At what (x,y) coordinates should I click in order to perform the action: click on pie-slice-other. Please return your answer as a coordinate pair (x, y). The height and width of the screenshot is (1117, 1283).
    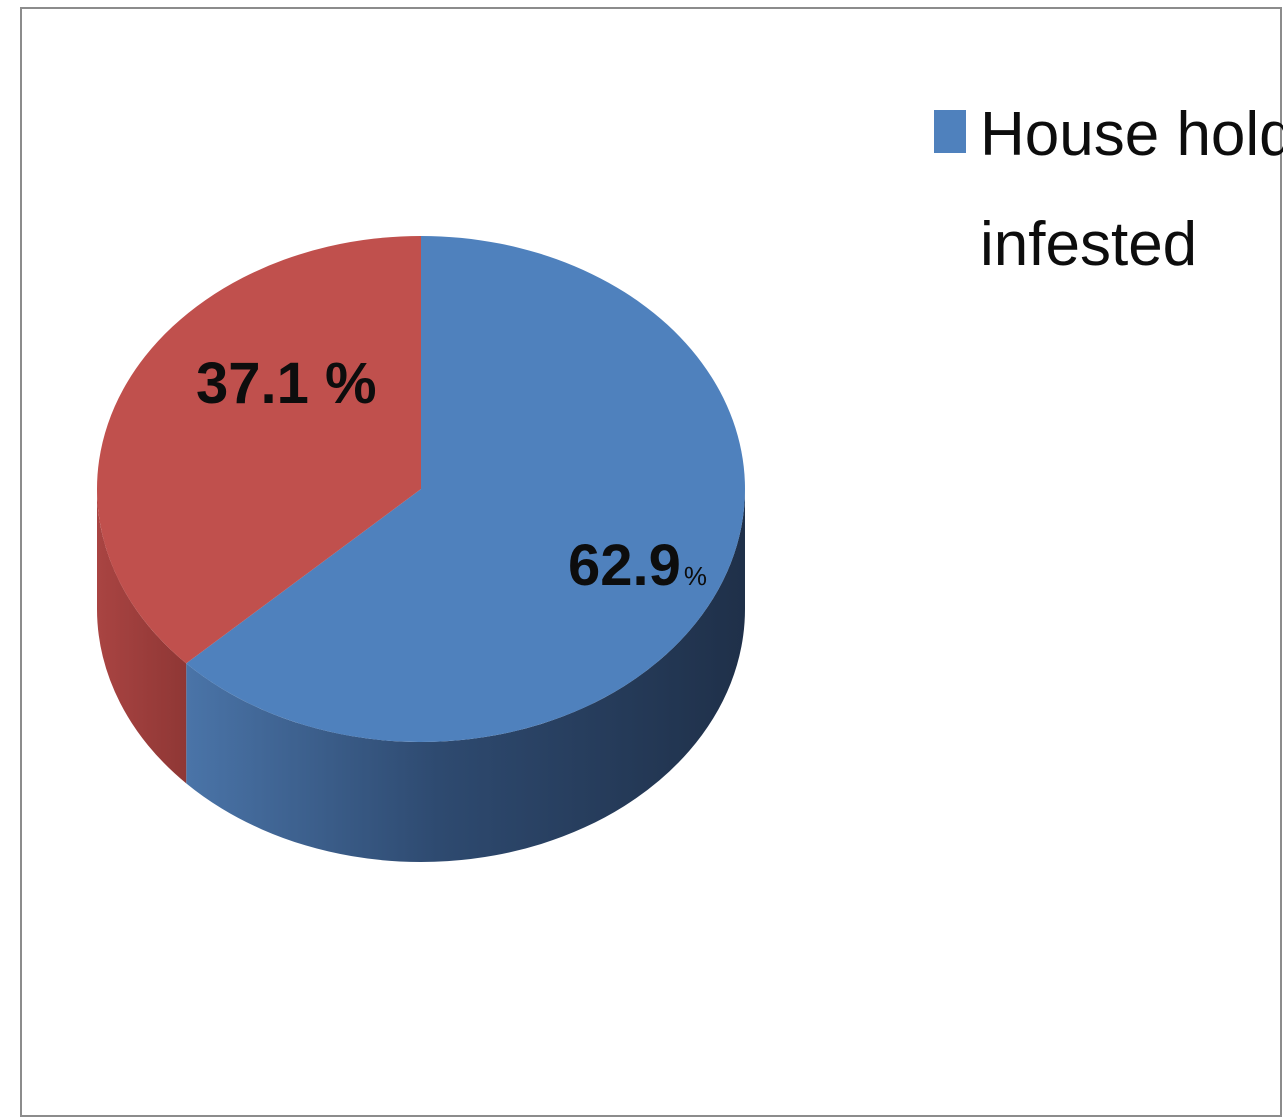
    Looking at the image, I should click on (259, 450).